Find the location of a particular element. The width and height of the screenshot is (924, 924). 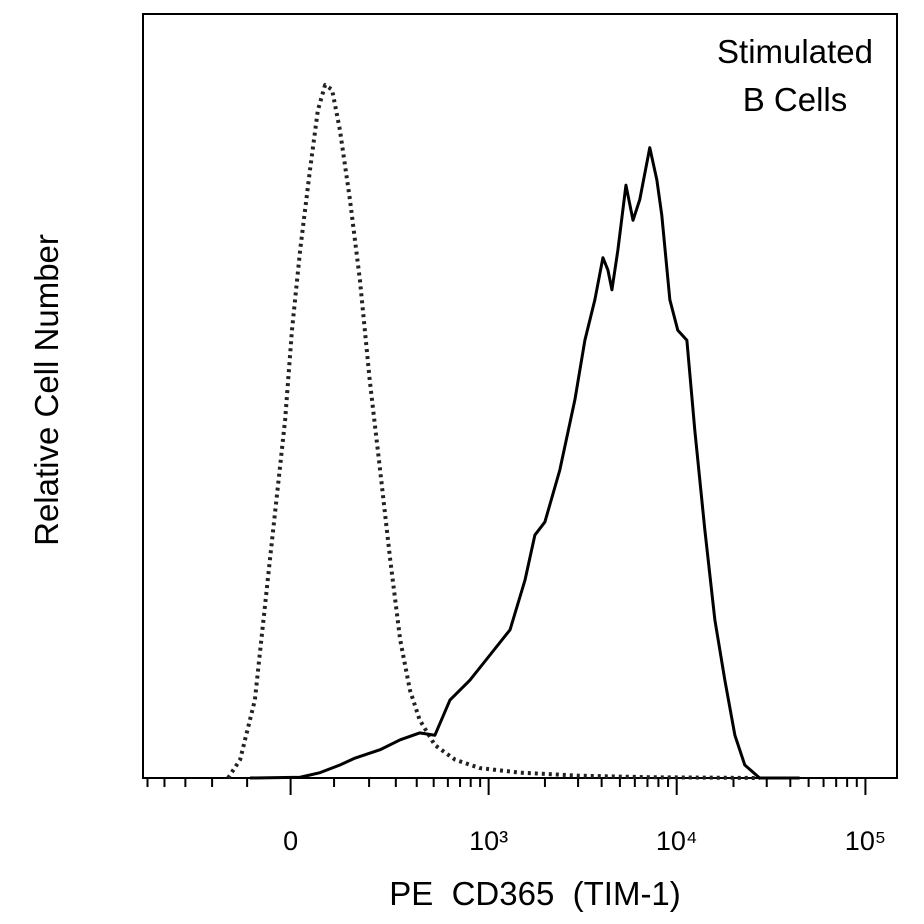

y-axis-label: Relative Cell Number is located at coordinates (46, 390).